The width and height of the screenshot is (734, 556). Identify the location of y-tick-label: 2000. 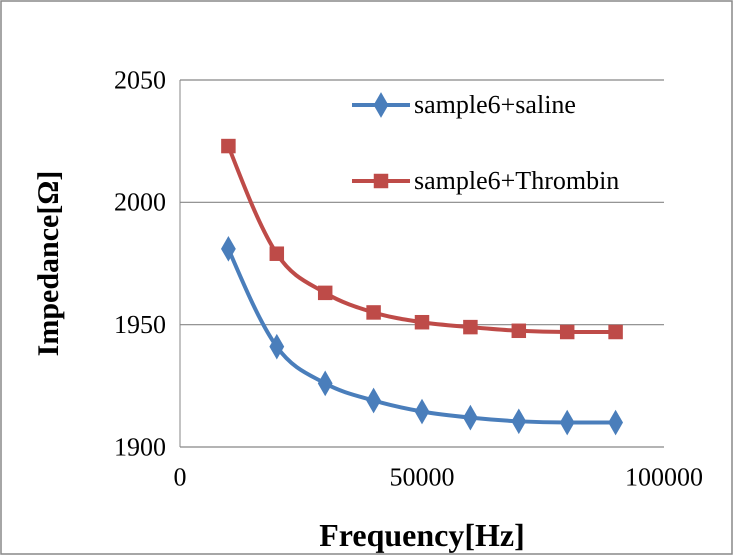
(140, 202).